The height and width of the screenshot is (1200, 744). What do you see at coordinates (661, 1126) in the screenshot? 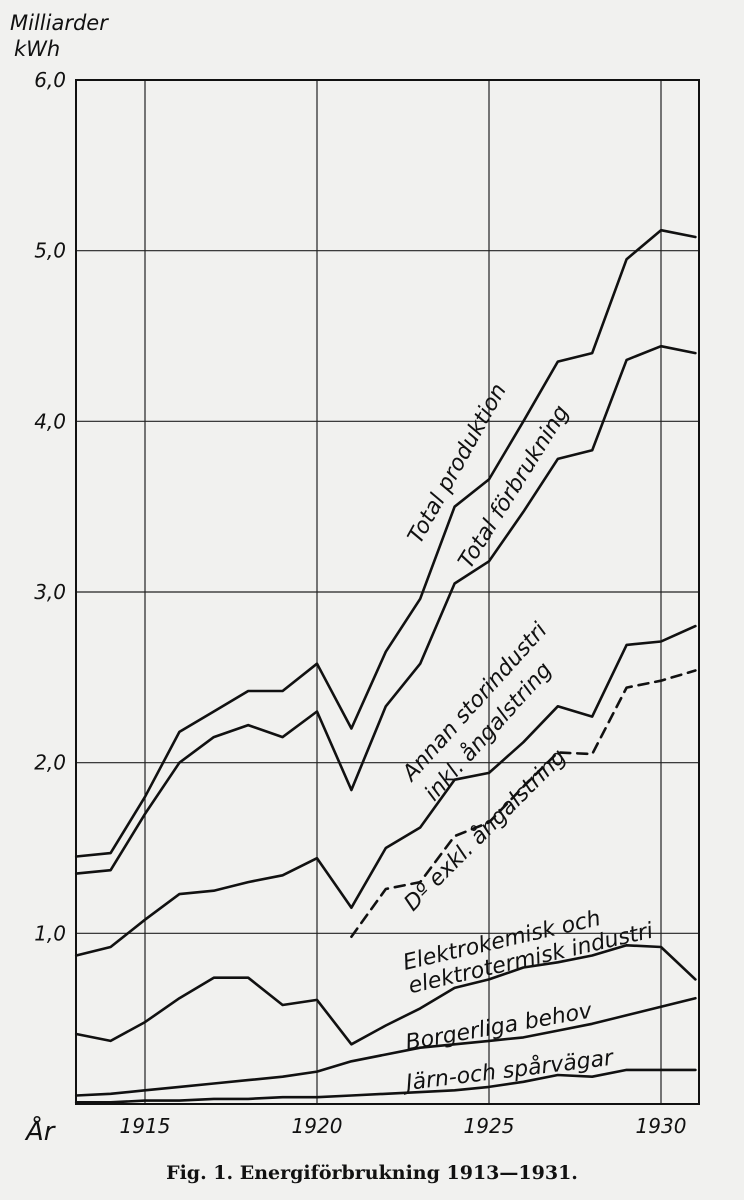
I see `x-tick-label: 1930` at bounding box center [661, 1126].